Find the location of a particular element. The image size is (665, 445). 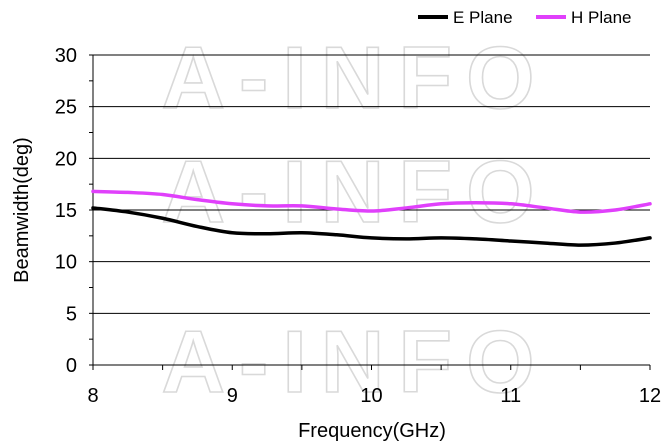

legend-label-0: E Plane is located at coordinates (483, 17).